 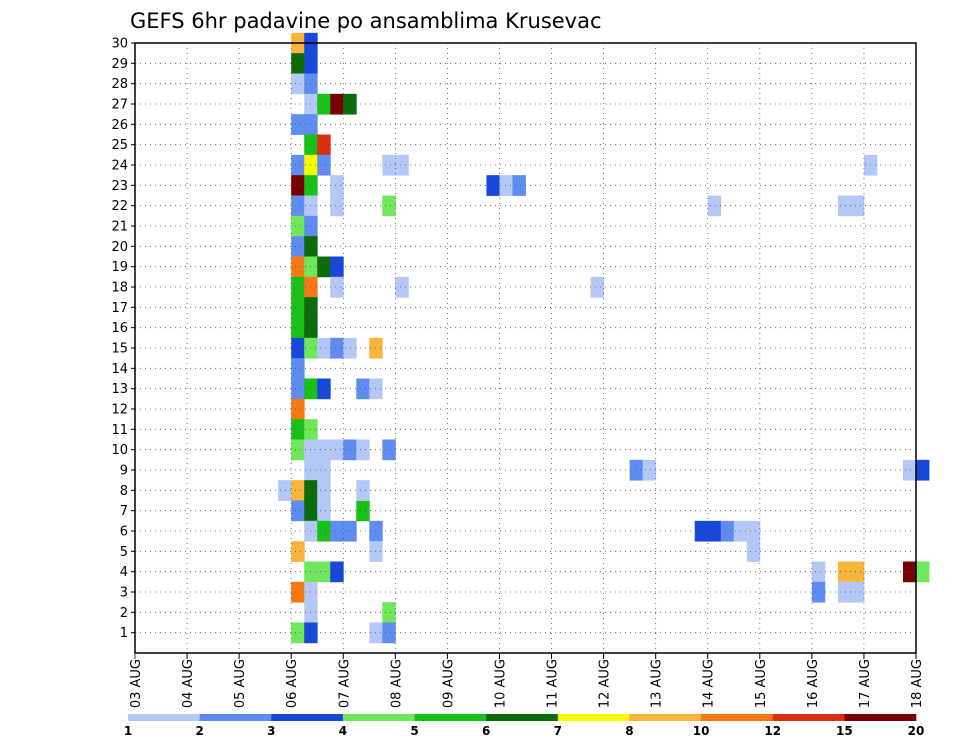 What do you see at coordinates (119, 247) in the screenshot?
I see `y-tick-label: 20` at bounding box center [119, 247].